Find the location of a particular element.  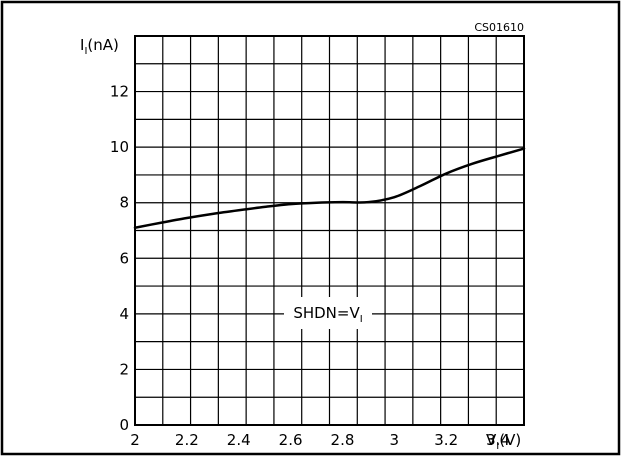

figure-code: CS01610 is located at coordinates (499, 27).